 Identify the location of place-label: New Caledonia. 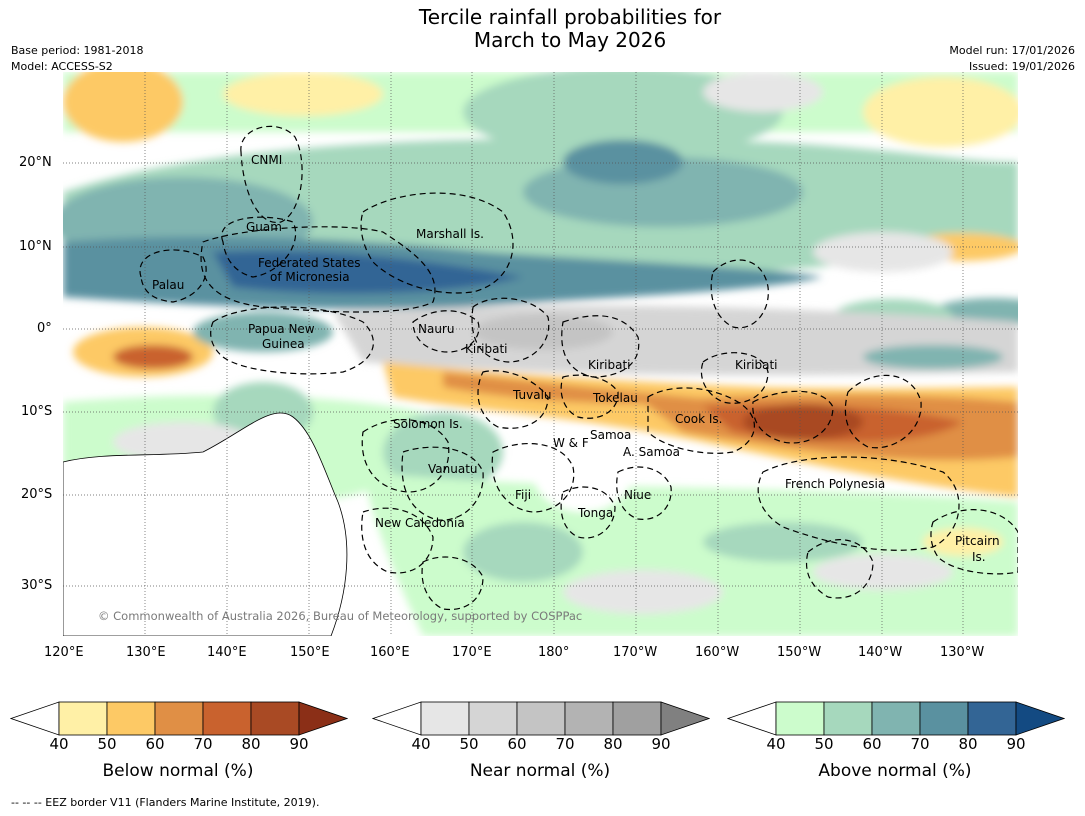
(420, 523).